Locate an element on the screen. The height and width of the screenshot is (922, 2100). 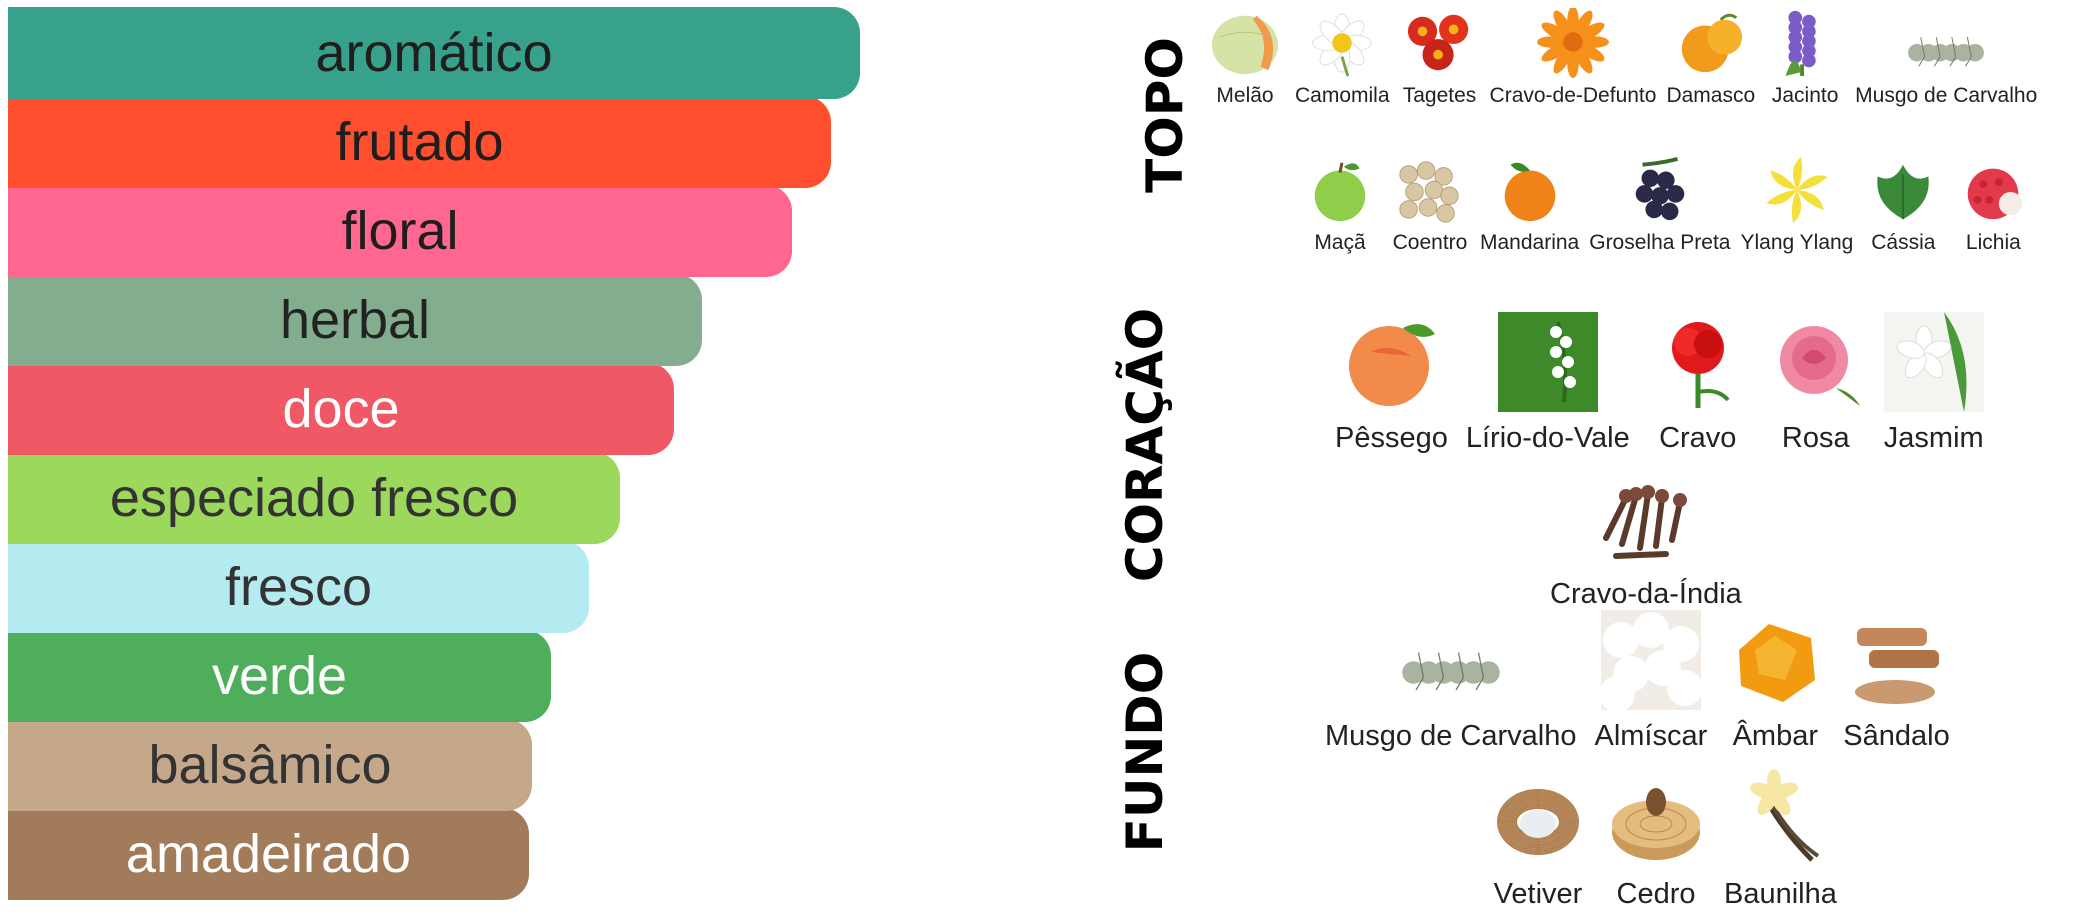
note-item: Cravo-de-Defunto is located at coordinates (1573, 58).